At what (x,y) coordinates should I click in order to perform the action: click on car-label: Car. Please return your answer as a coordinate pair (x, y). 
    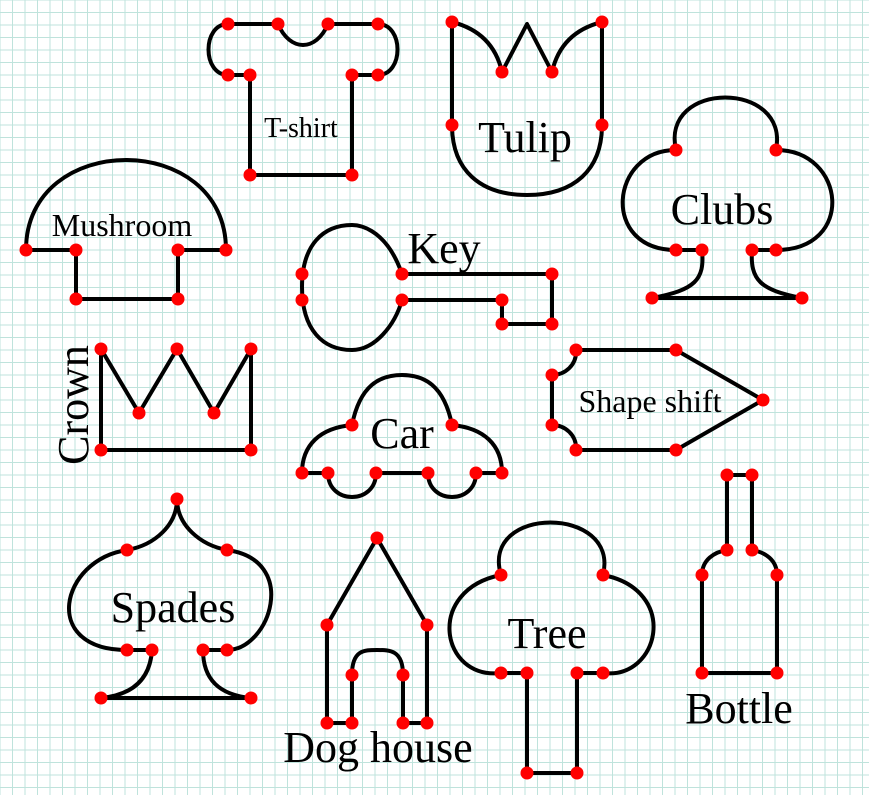
    Looking at the image, I should click on (402, 433).